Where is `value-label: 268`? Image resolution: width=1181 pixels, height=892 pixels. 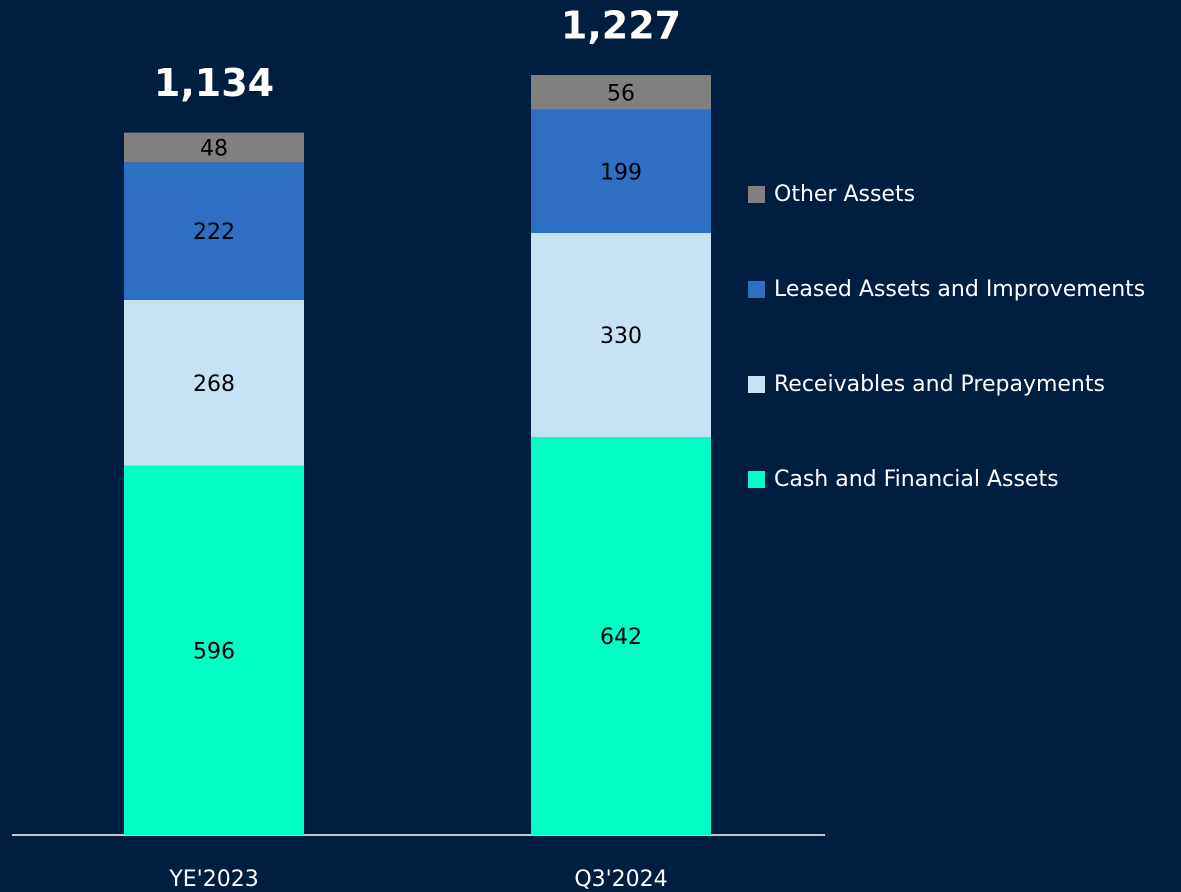 value-label: 268 is located at coordinates (214, 384).